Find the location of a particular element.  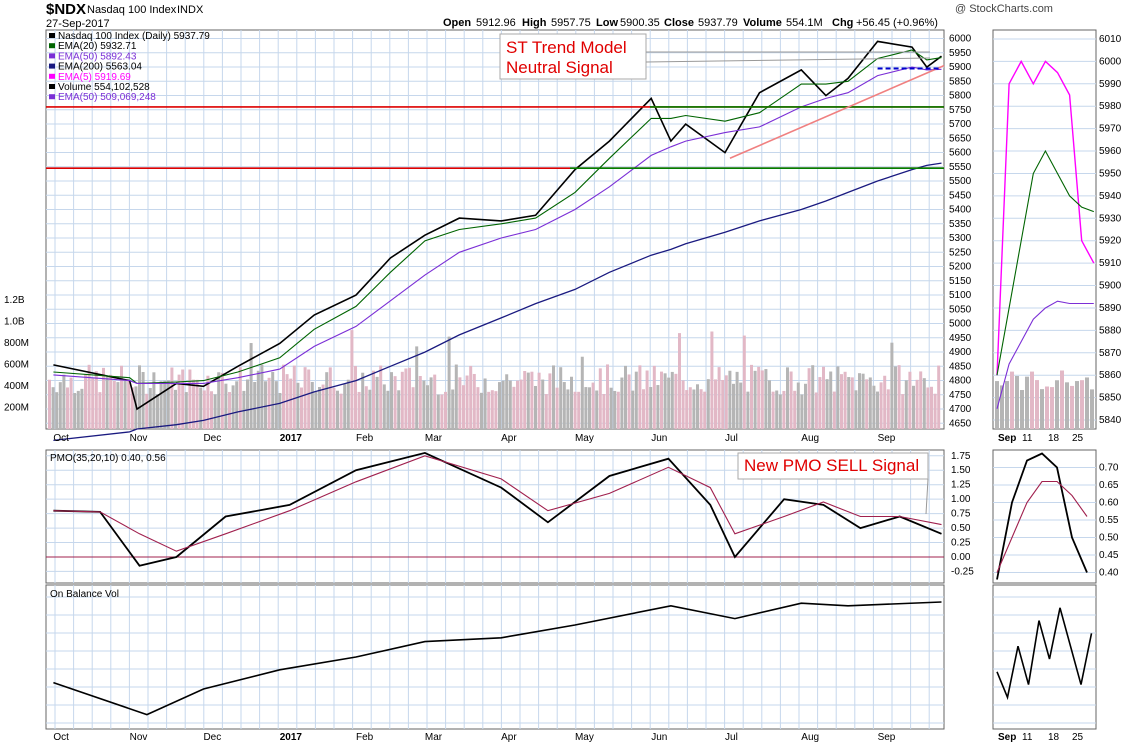

pmo-tick-label: 1.50 is located at coordinates (961, 470).